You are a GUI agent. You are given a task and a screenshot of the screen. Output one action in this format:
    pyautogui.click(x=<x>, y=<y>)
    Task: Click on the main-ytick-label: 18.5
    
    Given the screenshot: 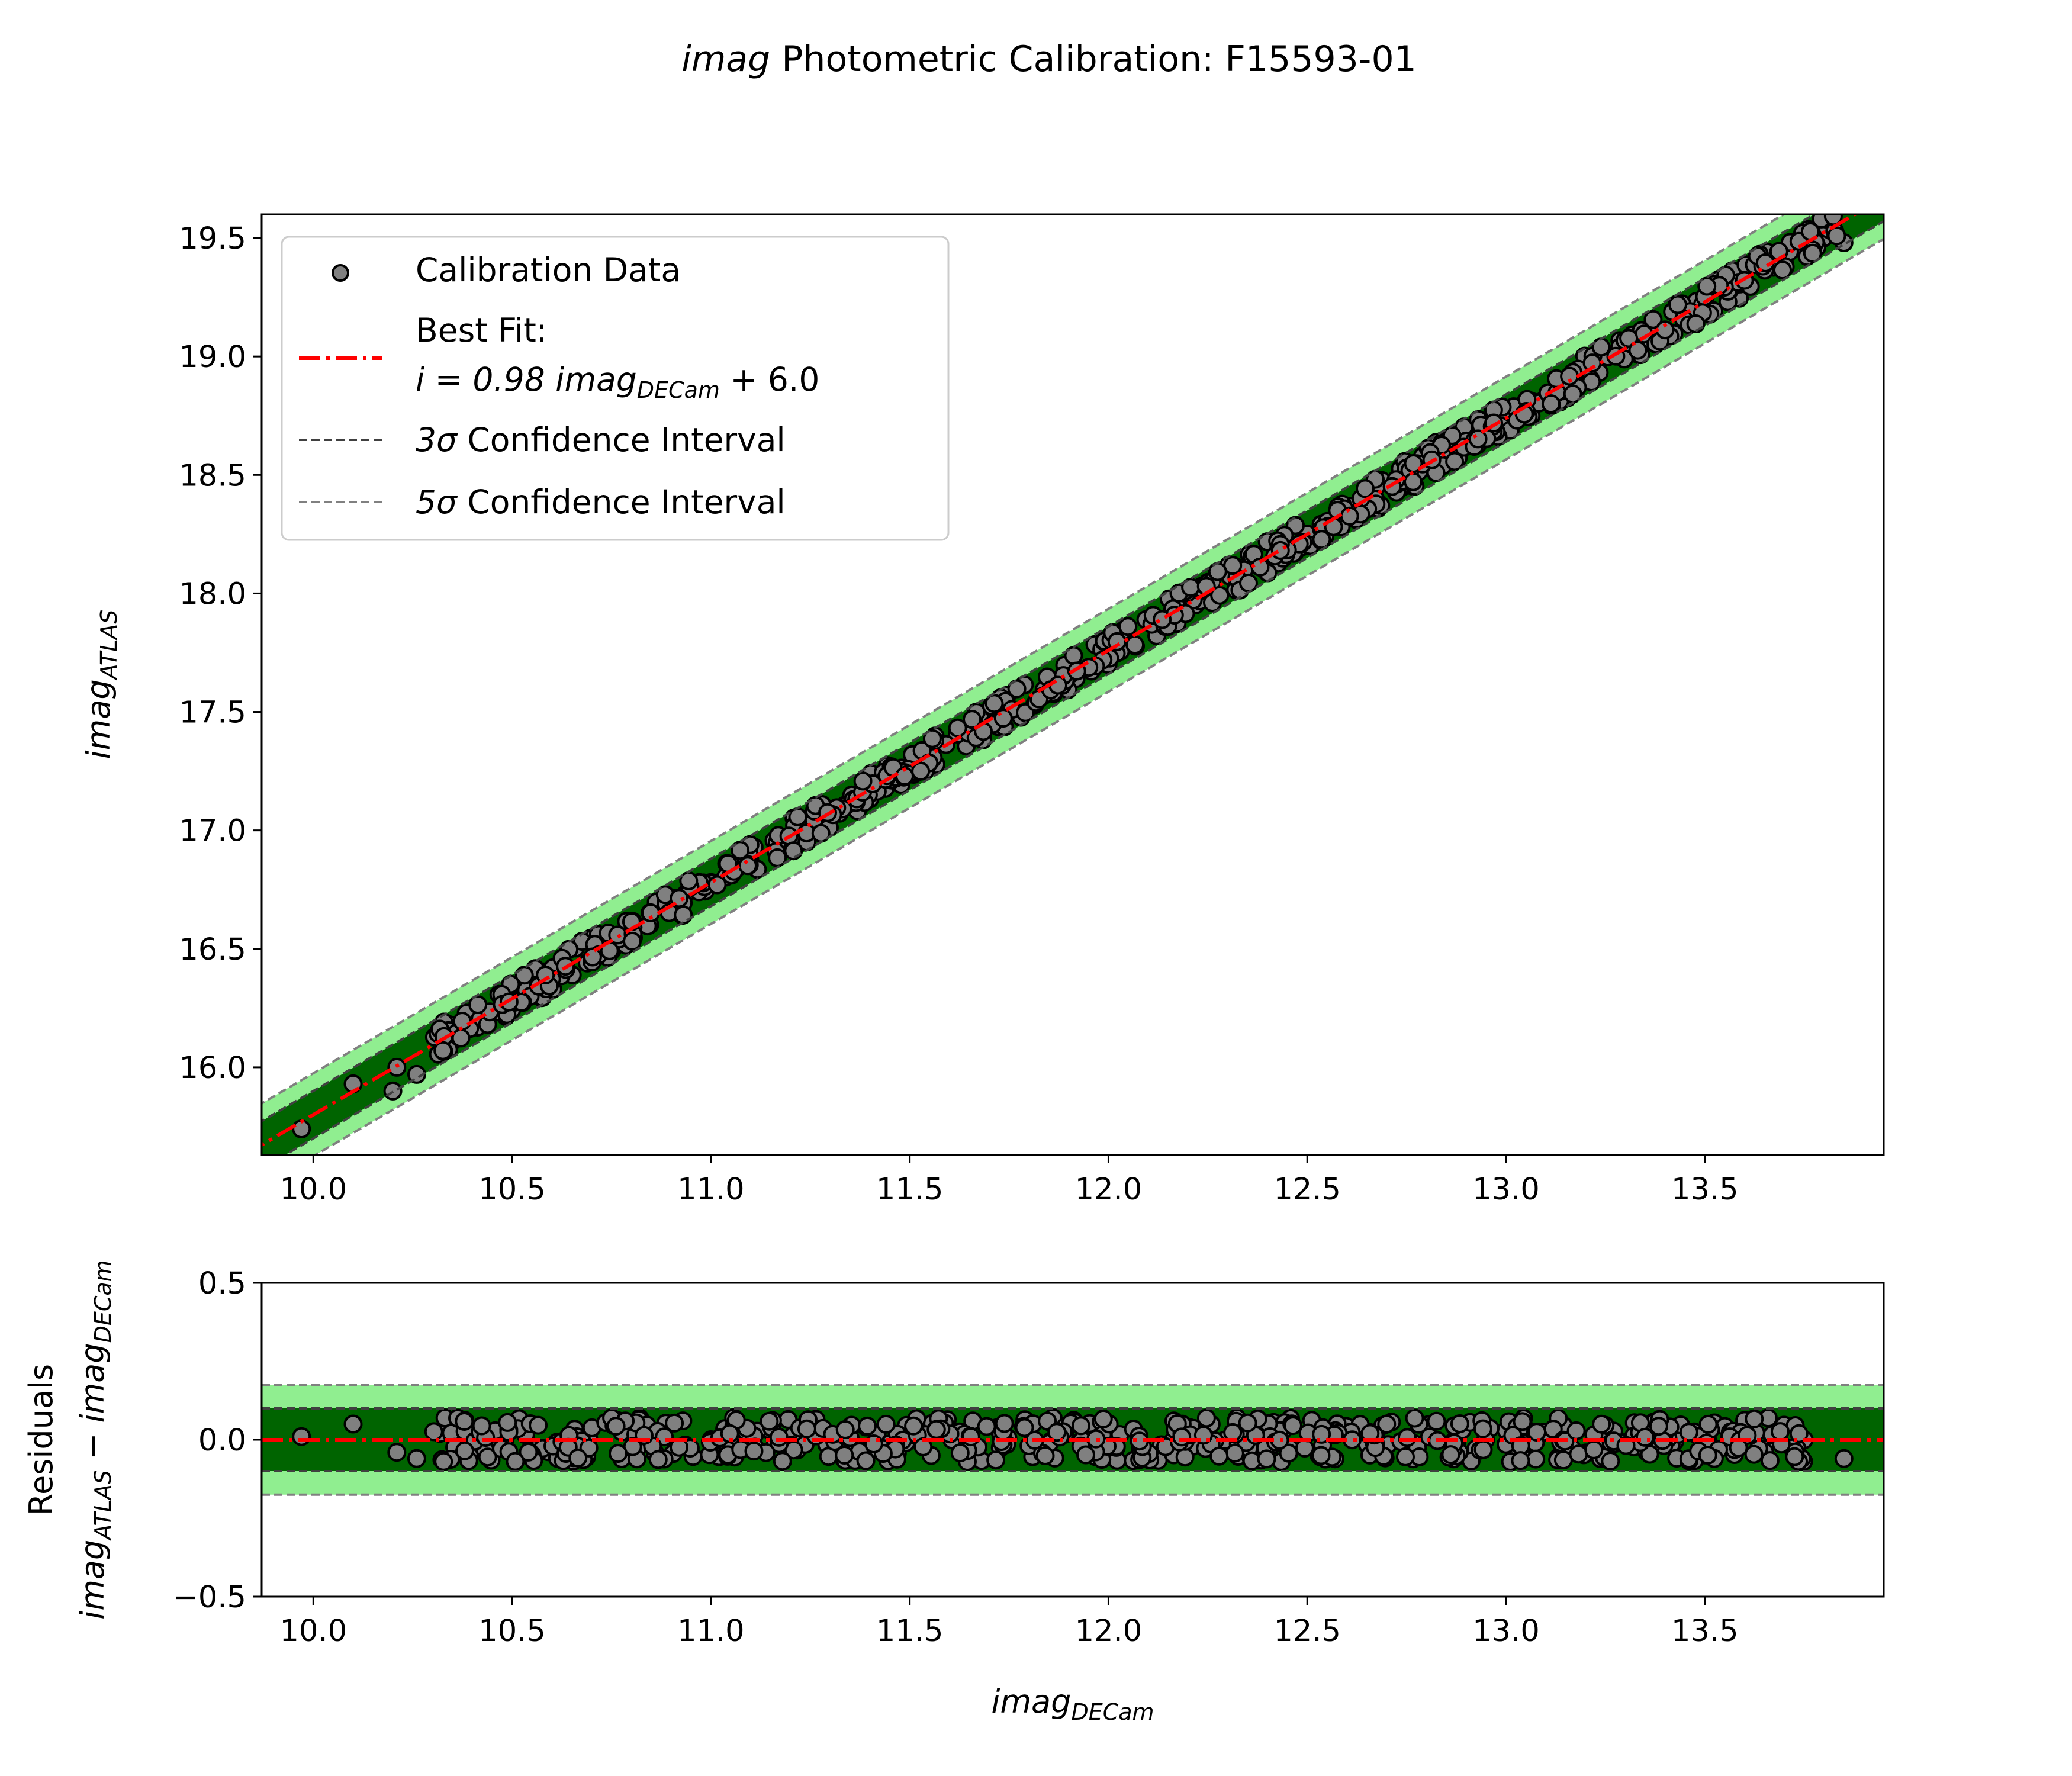 What is the action you would take?
    pyautogui.click(x=212, y=475)
    